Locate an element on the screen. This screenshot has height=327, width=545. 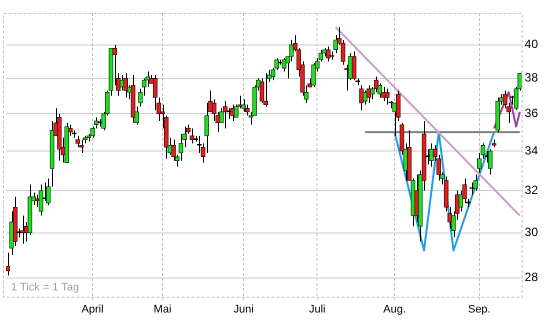
annotation: 1 Tick = 1 Tag is located at coordinates (45, 287).